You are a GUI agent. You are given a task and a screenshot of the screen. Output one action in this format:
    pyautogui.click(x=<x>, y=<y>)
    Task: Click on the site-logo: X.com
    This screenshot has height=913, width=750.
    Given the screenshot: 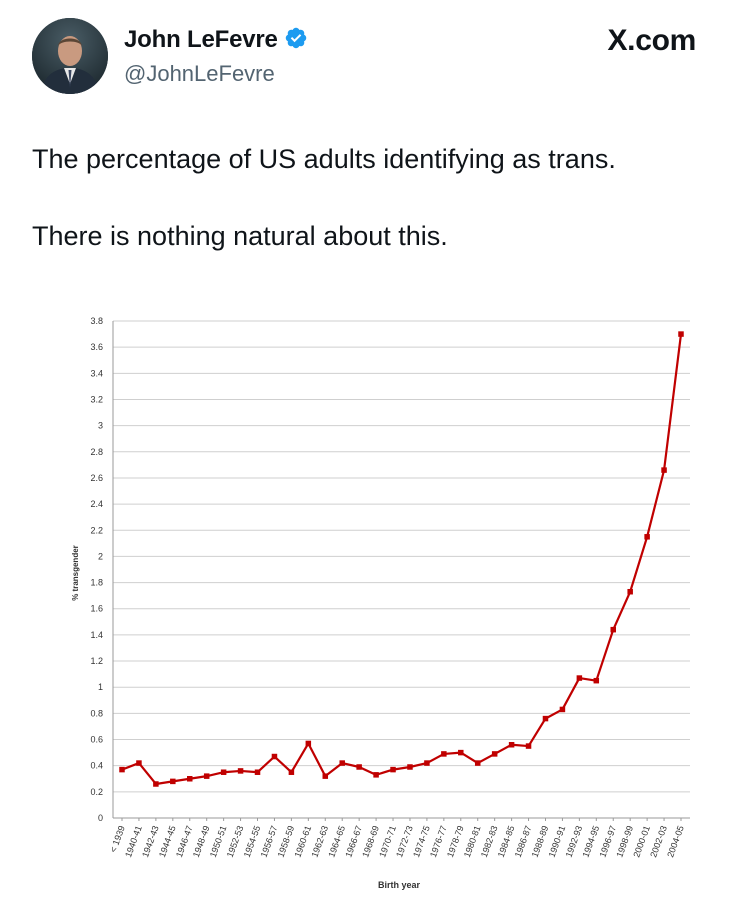 What is the action you would take?
    pyautogui.click(x=651, y=40)
    